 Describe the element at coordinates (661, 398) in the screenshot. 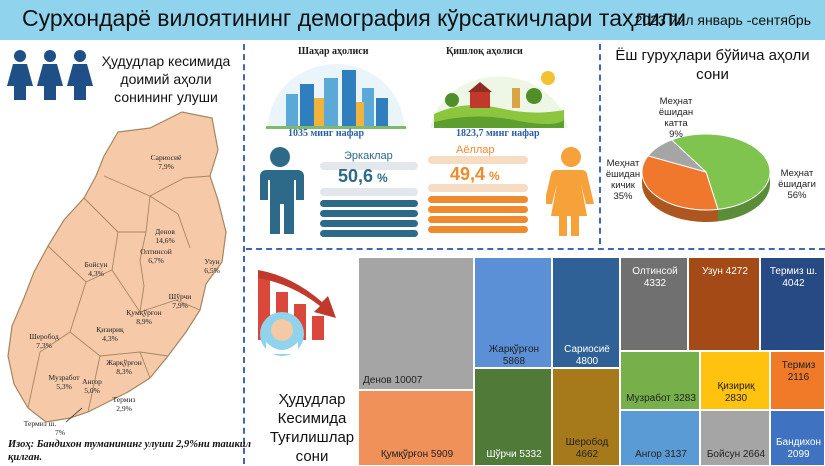

I see `treemap-label: Музработ 3283` at that location.